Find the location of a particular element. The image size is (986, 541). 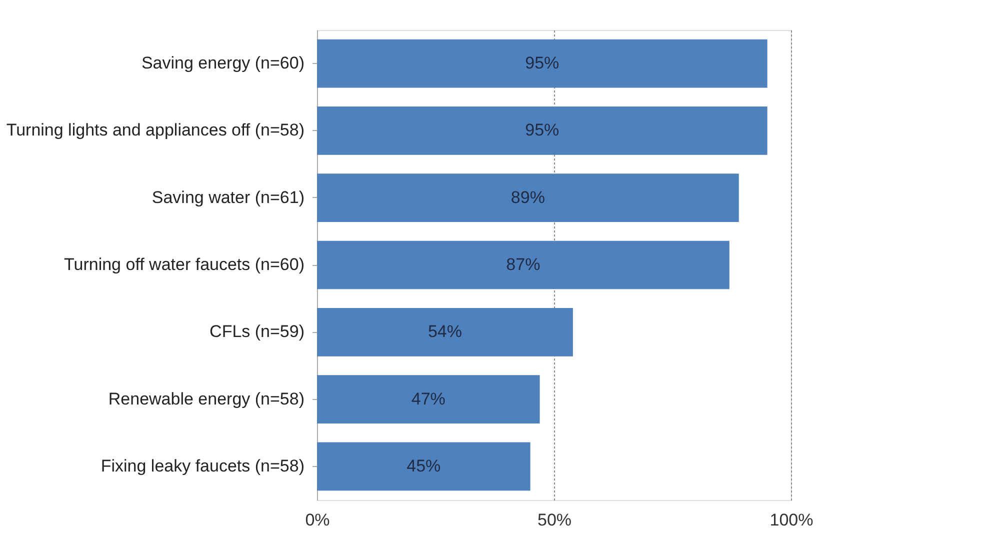

data-label: 54% is located at coordinates (445, 332).